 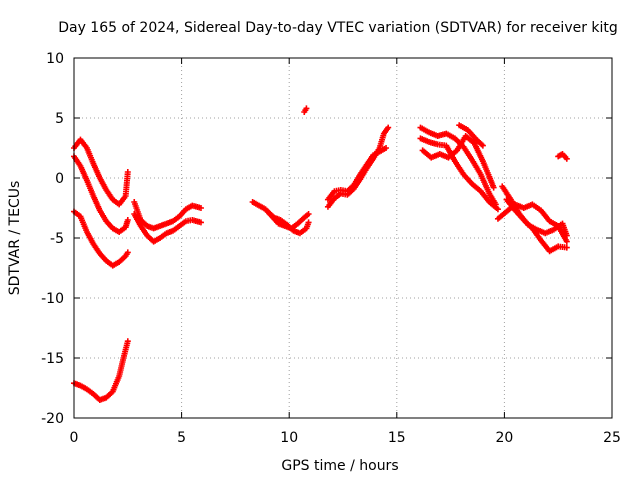 I want to click on x-axis-label: GPS time / hours, so click(x=339, y=466).